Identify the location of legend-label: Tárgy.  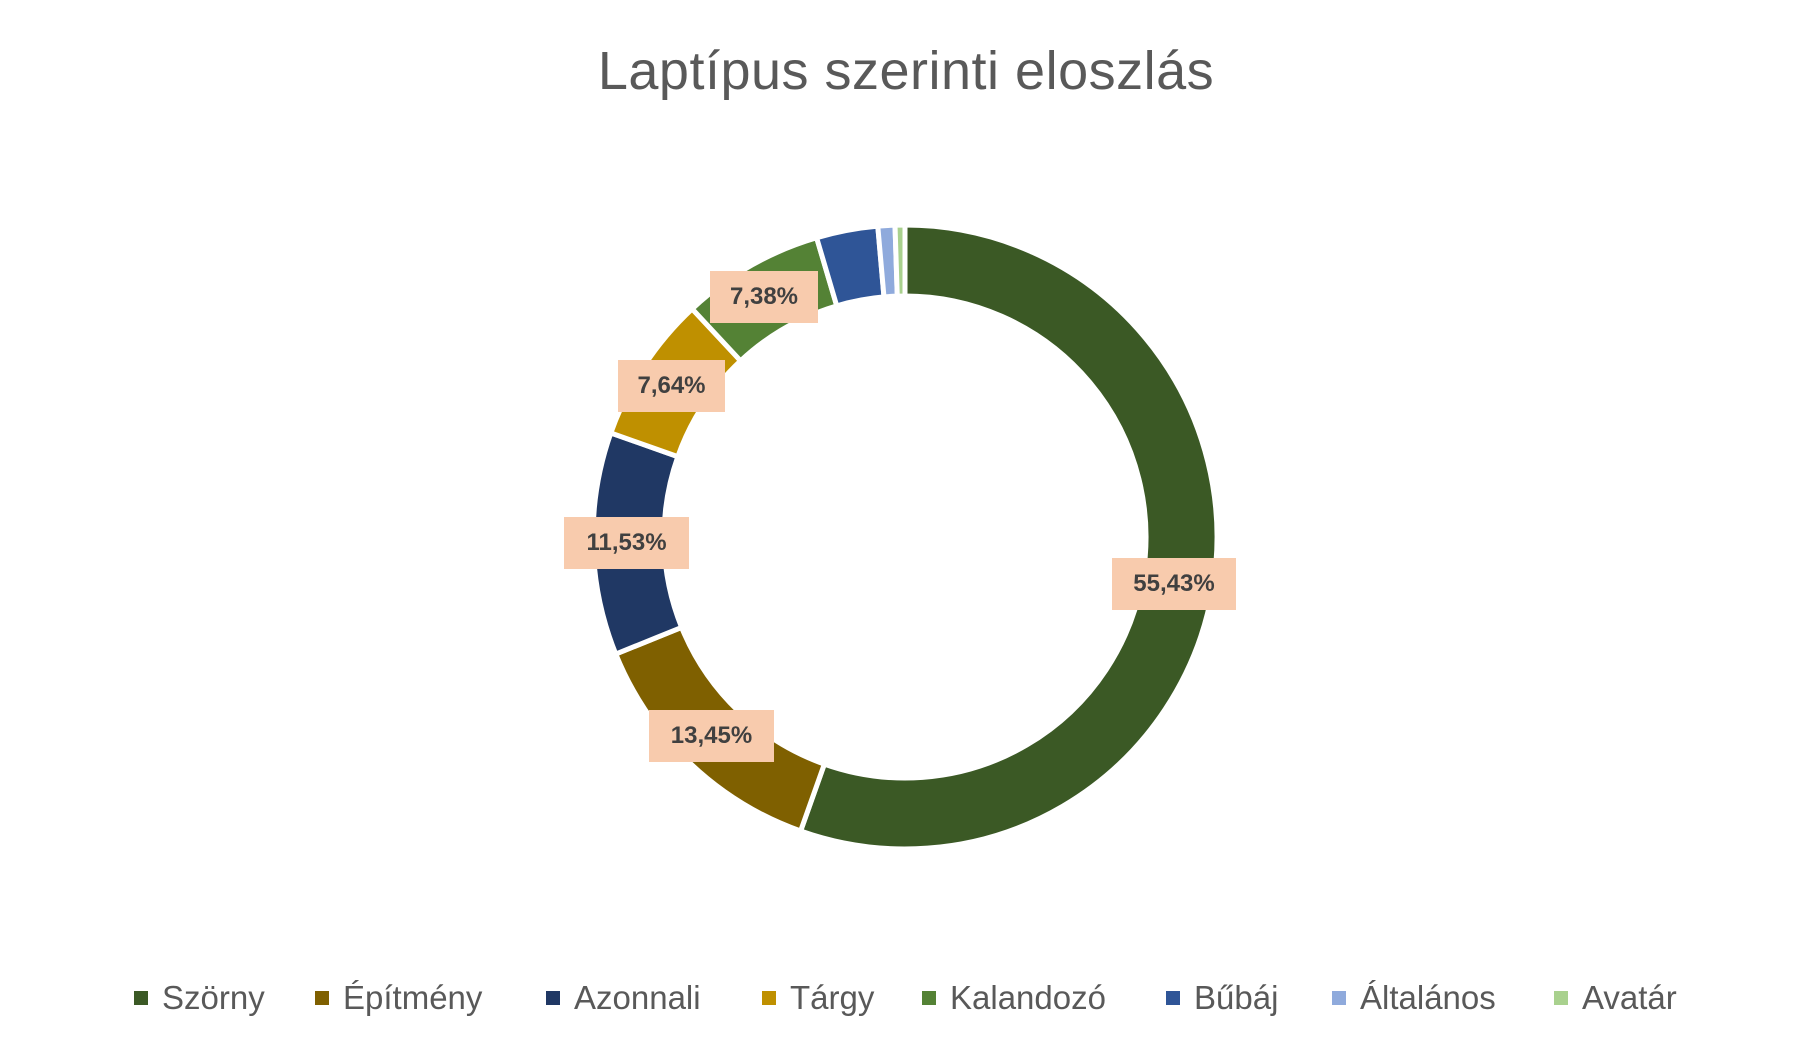
(832, 997).